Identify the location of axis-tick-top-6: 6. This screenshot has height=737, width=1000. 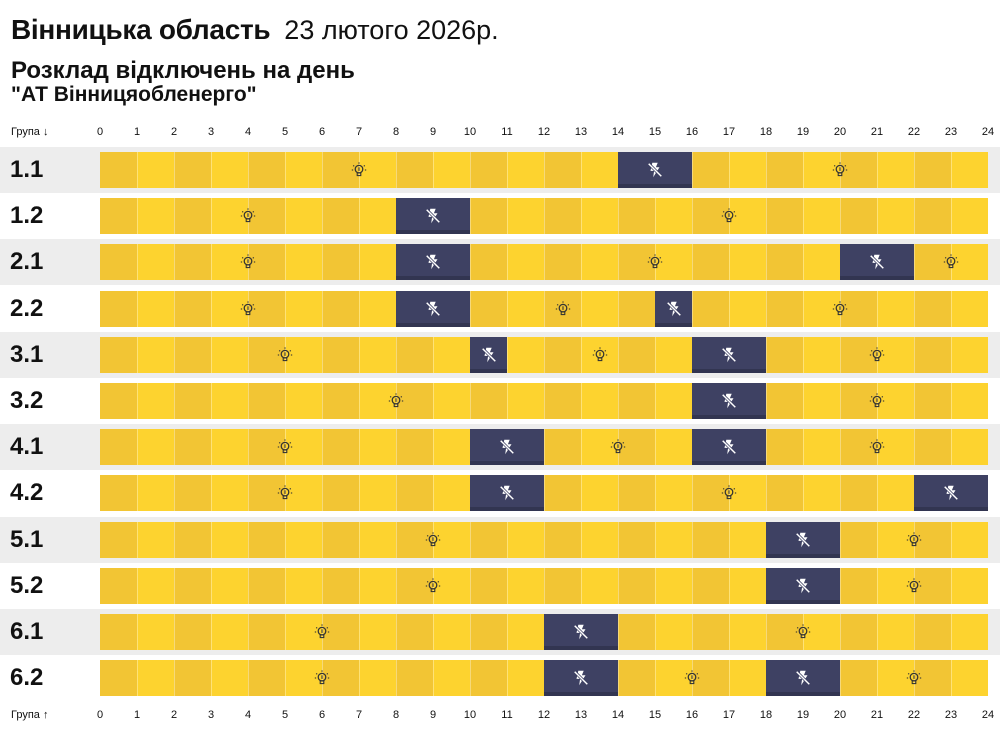
(322, 132).